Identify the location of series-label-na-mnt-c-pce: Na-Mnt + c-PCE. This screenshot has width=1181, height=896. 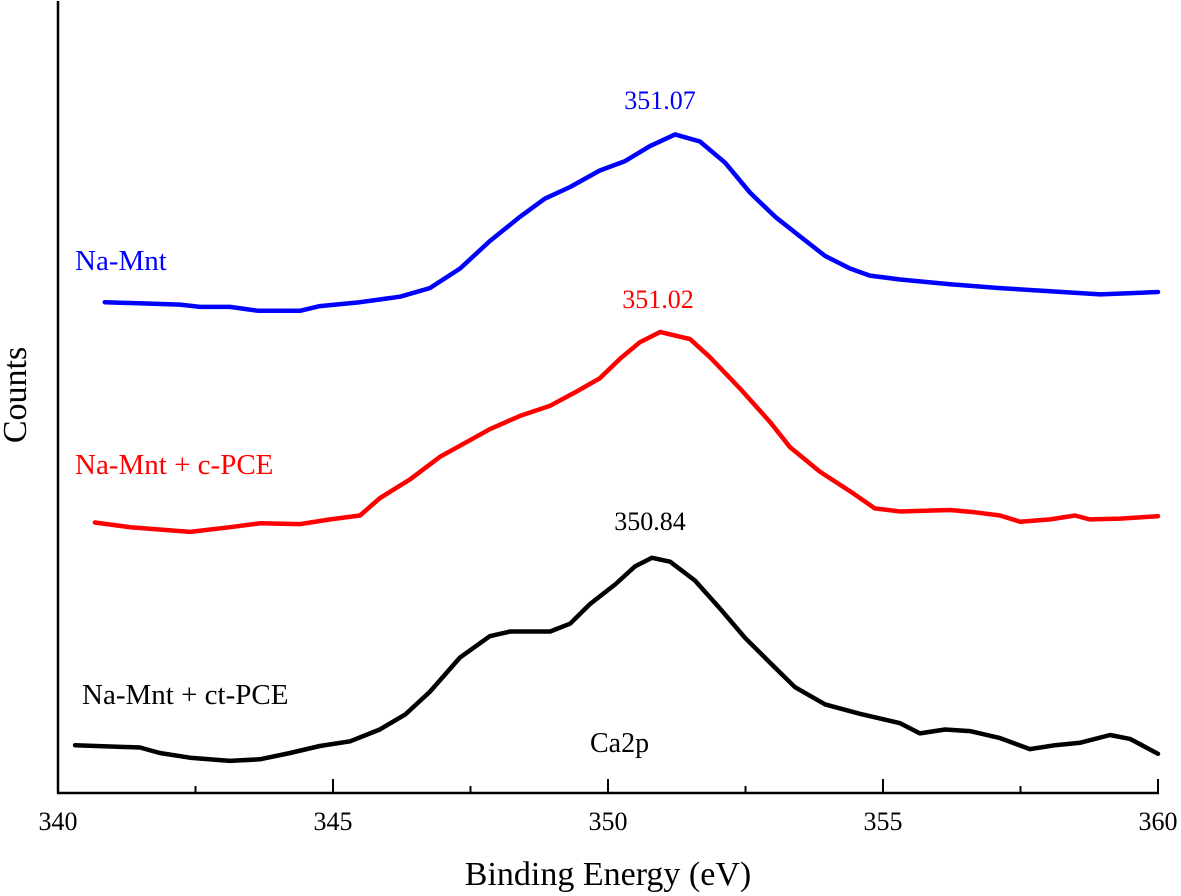
(174, 465).